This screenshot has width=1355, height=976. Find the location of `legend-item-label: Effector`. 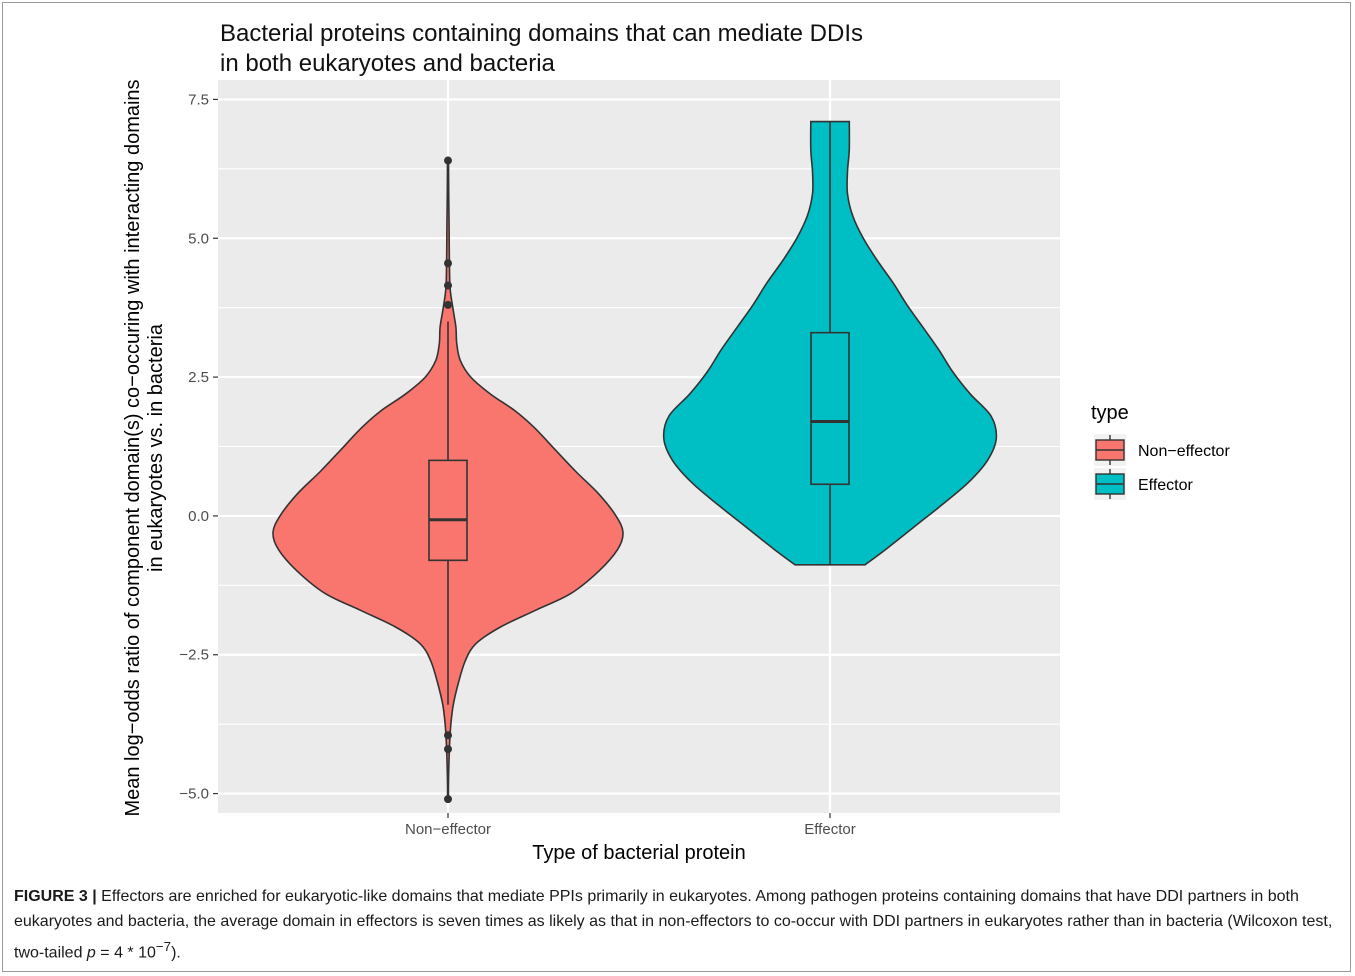

legend-item-label: Effector is located at coordinates (1166, 485).